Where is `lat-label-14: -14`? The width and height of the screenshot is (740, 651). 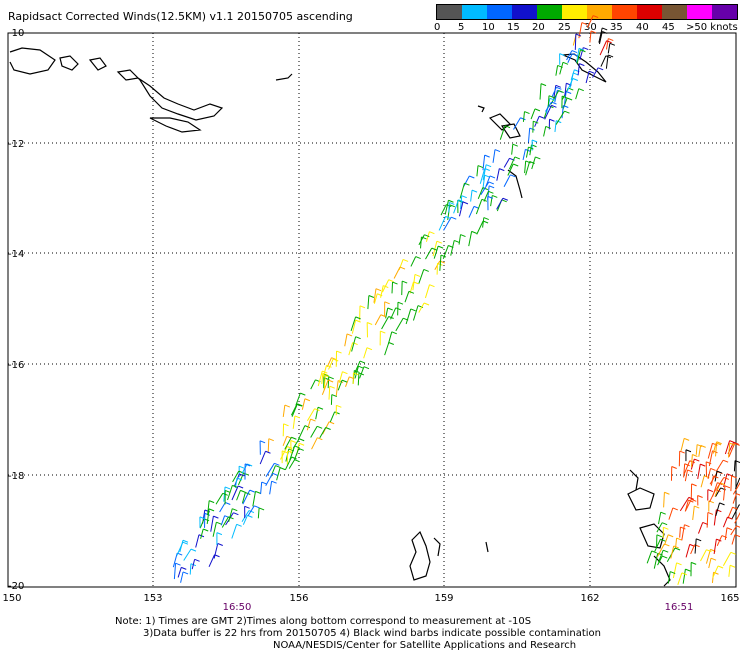
lat-label-14: -14 is located at coordinates (16, 254).